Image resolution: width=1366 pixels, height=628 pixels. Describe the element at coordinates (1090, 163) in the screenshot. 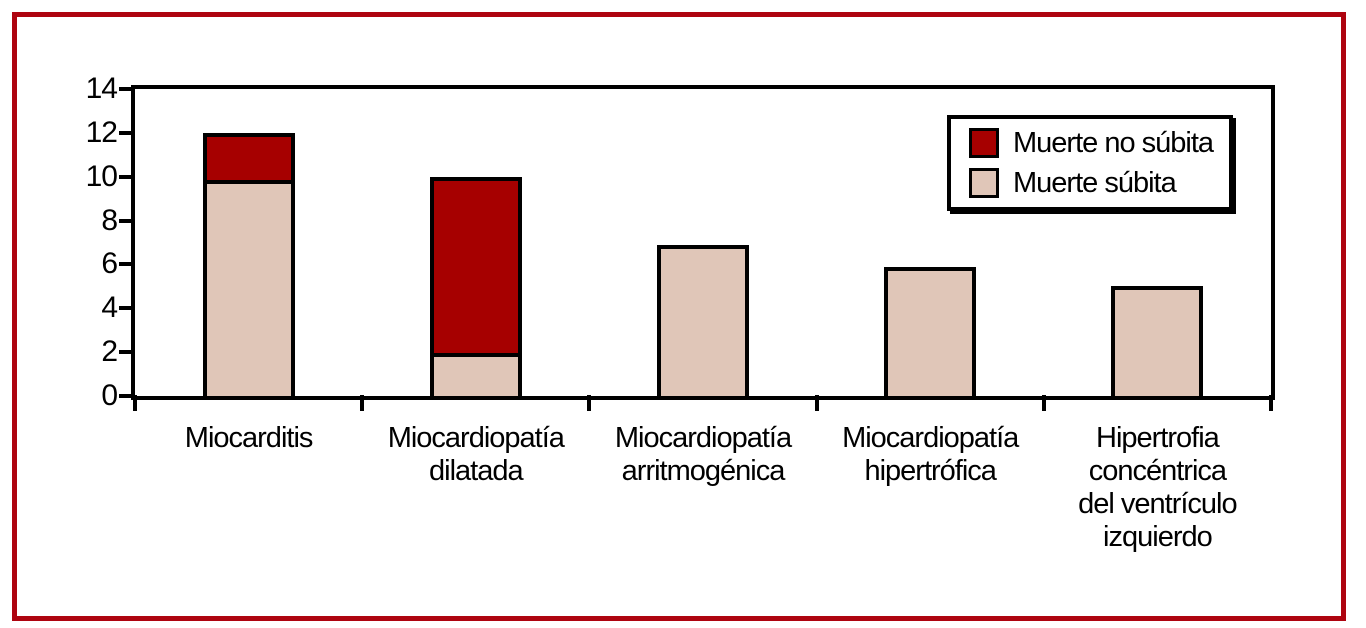

I see `legend: Muerte no súbita Muerte súbita` at that location.